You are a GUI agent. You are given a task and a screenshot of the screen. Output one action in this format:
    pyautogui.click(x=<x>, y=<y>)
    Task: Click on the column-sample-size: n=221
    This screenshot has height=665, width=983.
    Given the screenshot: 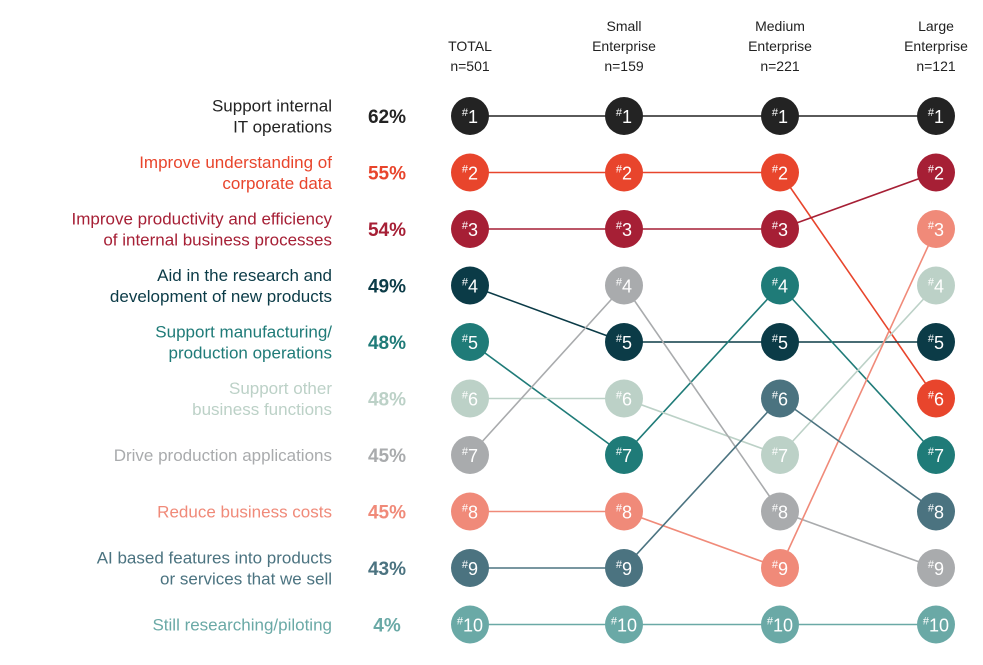 What is the action you would take?
    pyautogui.click(x=780, y=66)
    